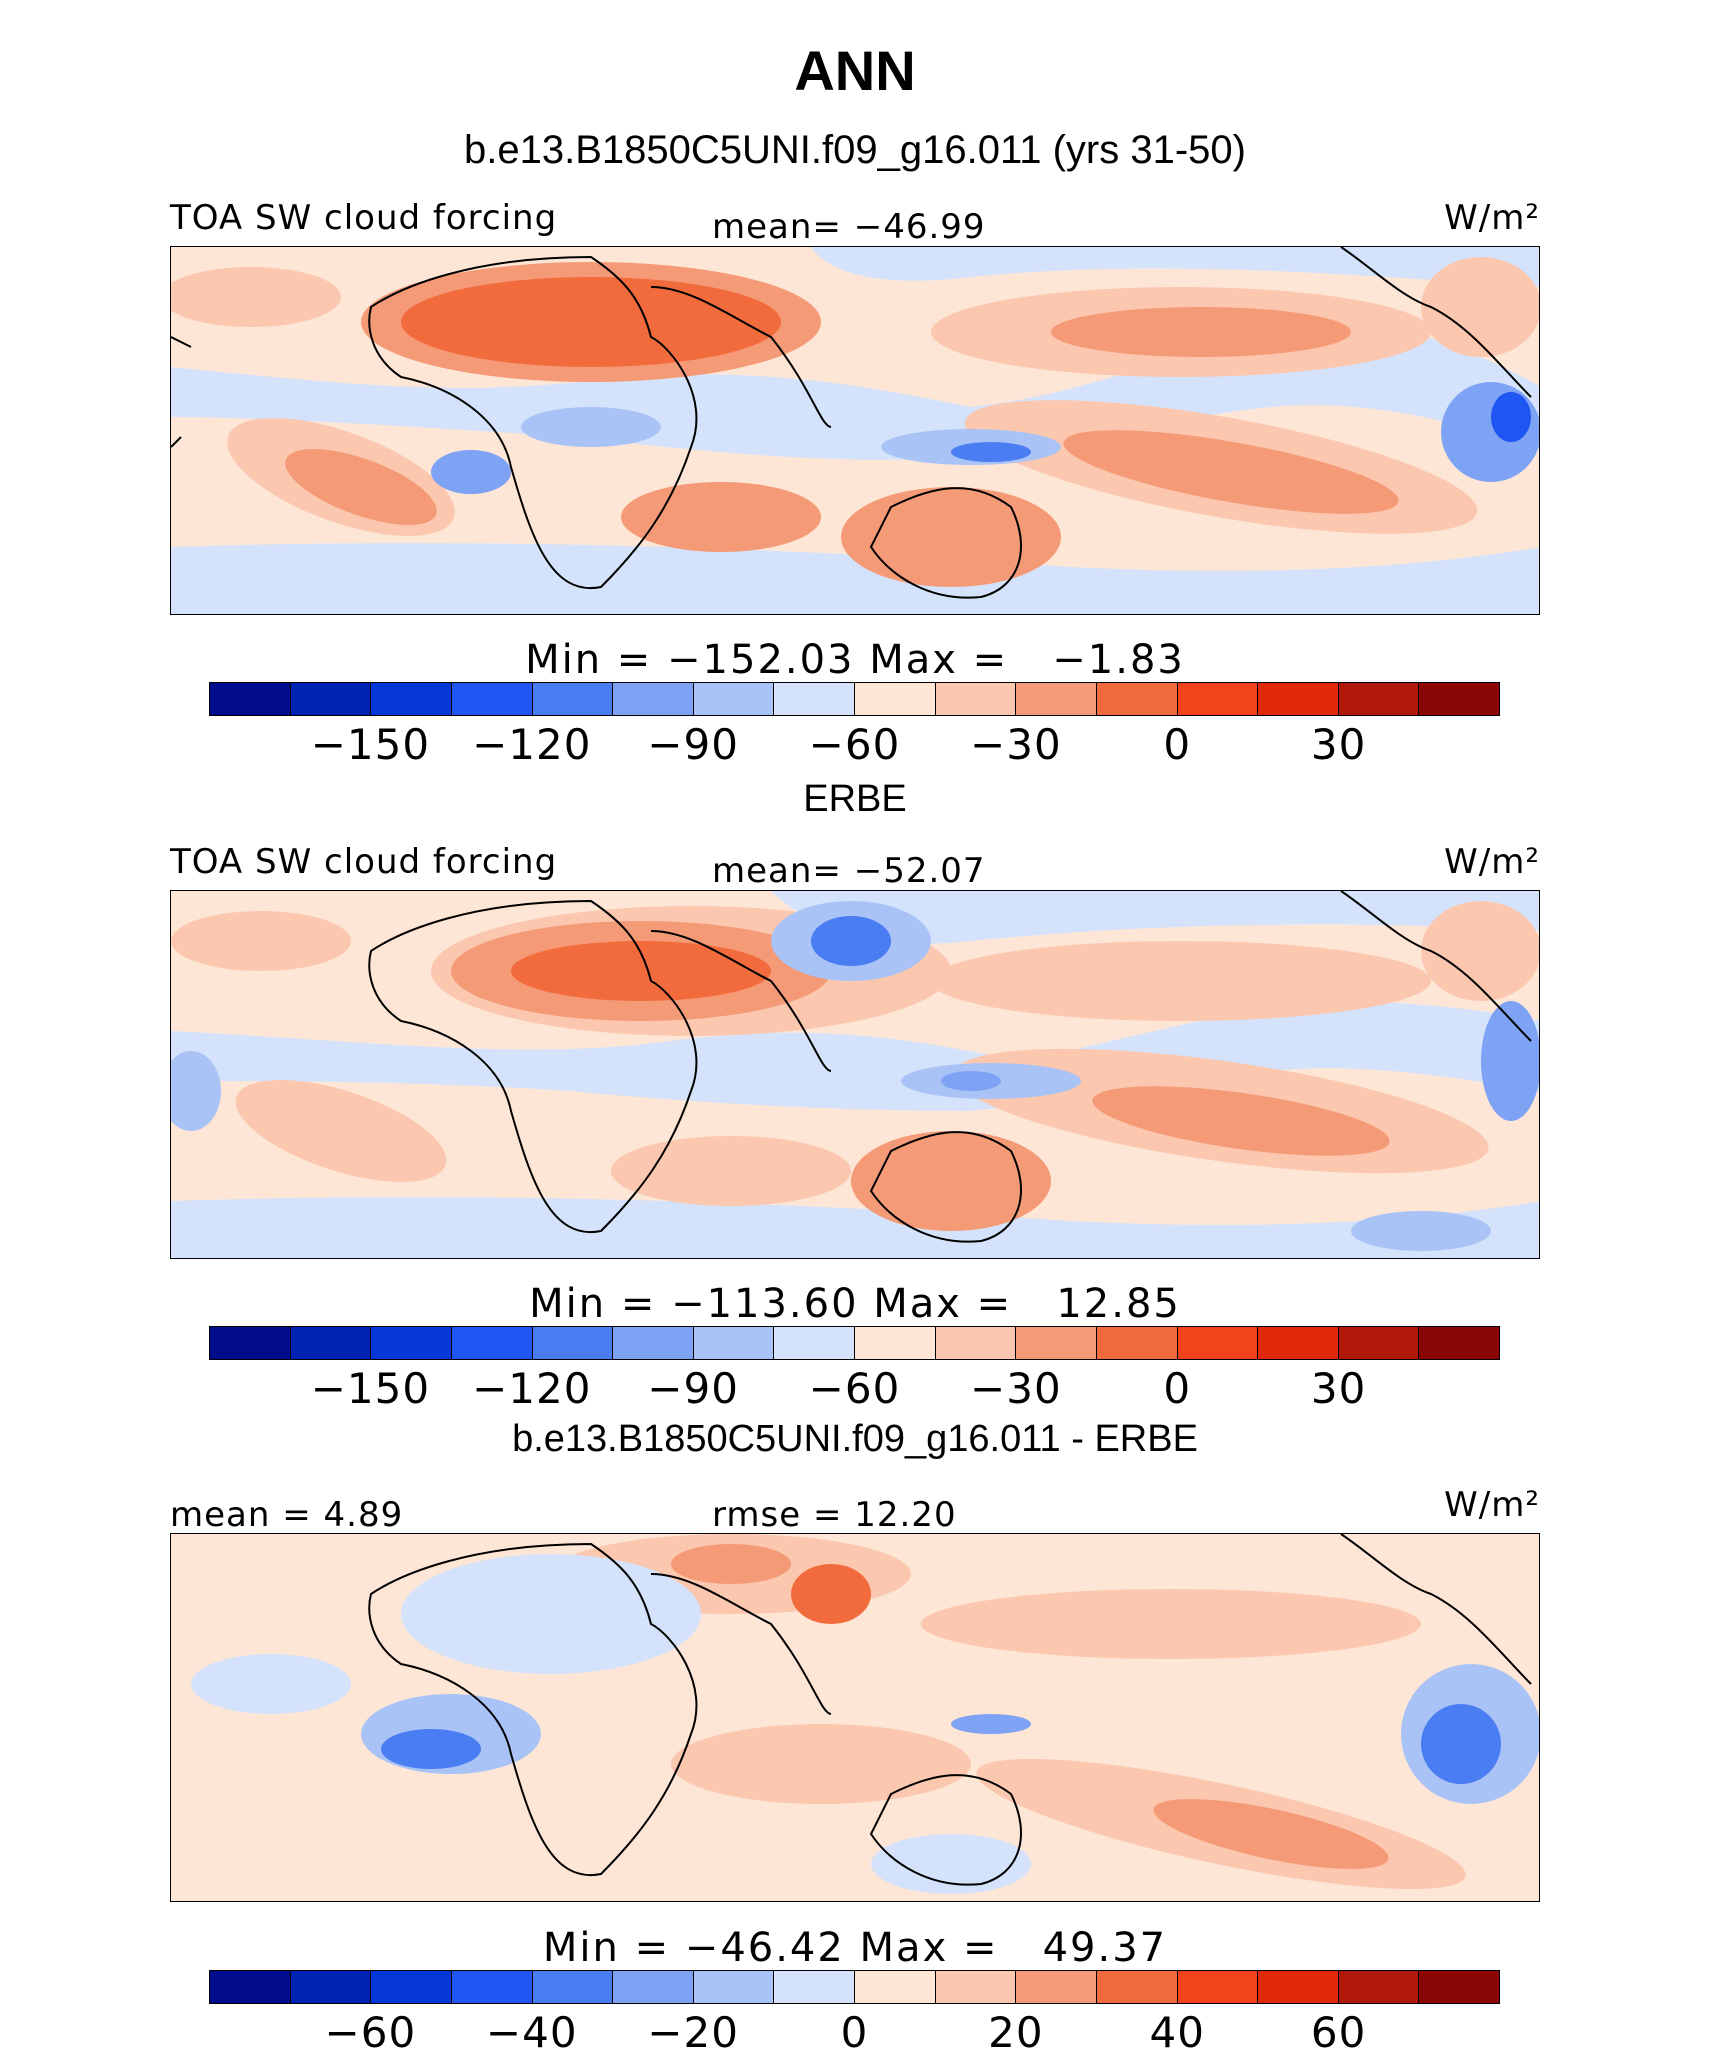  I want to click on panel-3-colorbar, so click(854, 1987).